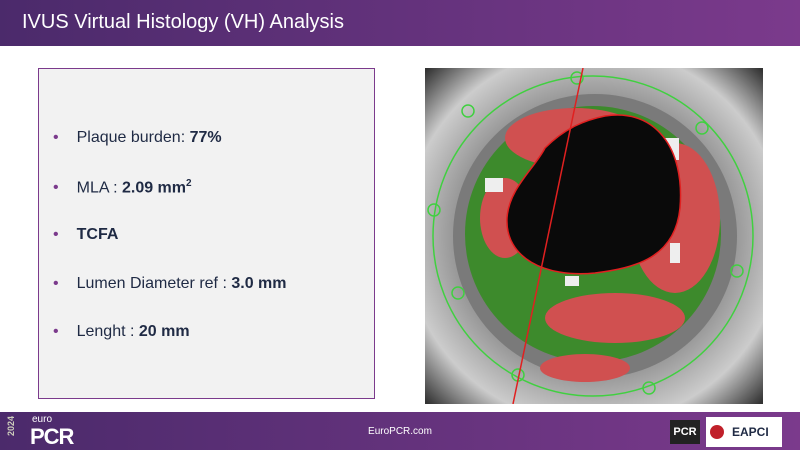  I want to click on footer-brand-top: euro, so click(42, 419).